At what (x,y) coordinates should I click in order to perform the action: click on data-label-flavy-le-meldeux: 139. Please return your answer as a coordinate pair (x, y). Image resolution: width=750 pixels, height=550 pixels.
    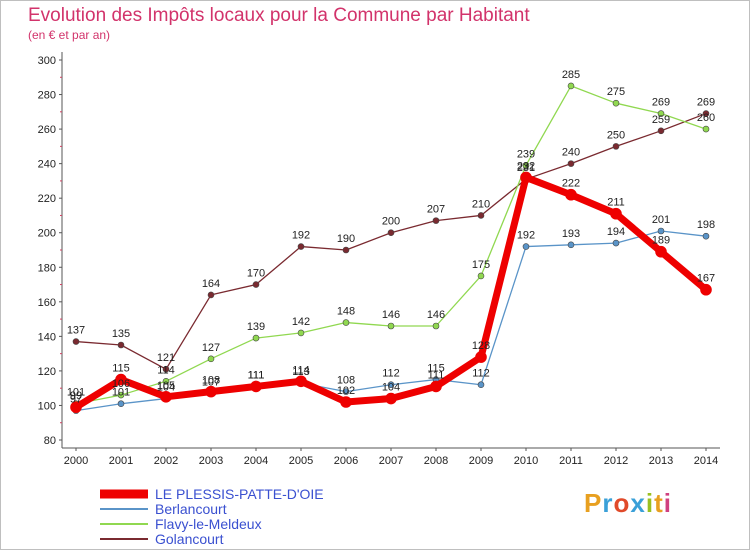
    Looking at the image, I should click on (256, 327).